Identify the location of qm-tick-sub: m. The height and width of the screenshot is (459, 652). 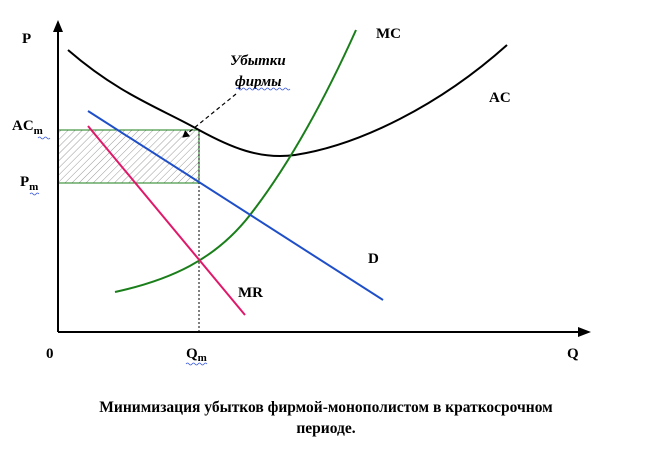
(202, 358).